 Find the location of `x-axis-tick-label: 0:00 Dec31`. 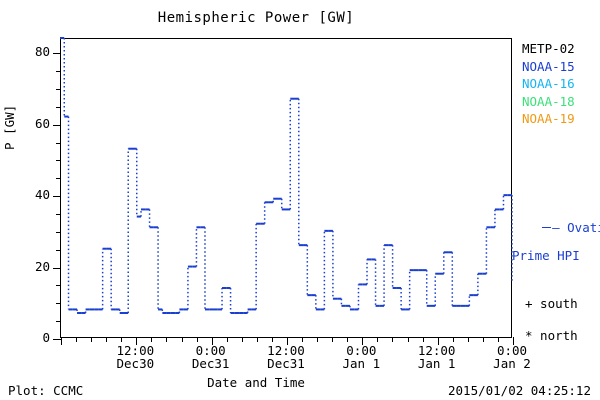

x-axis-tick-label: 0:00 Dec31 is located at coordinates (211, 357).